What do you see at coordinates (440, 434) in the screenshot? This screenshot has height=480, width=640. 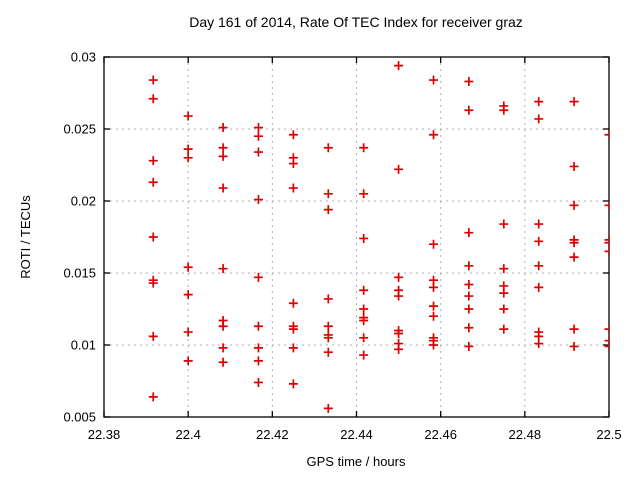 I see `x-tick-label: 22.46` at bounding box center [440, 434].